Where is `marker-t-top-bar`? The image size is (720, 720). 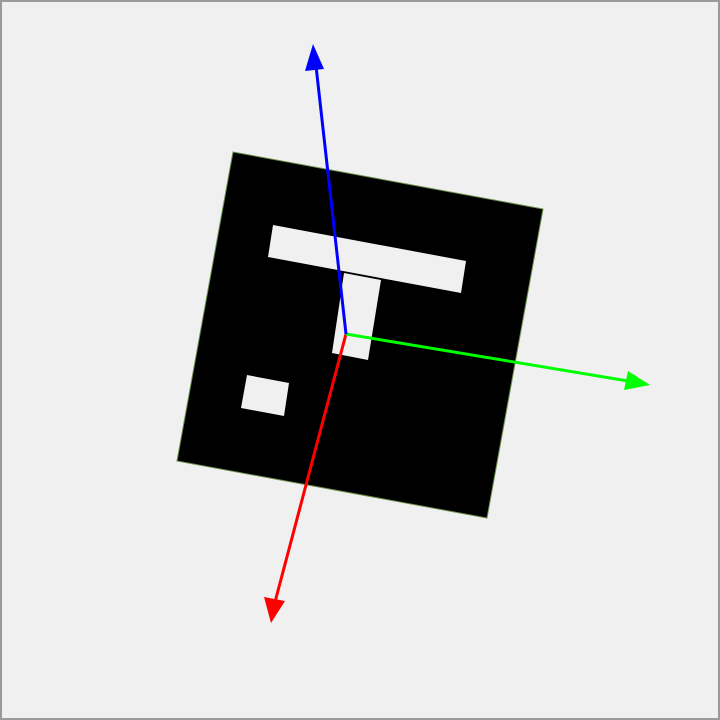
marker-t-top-bar is located at coordinates (367, 259).